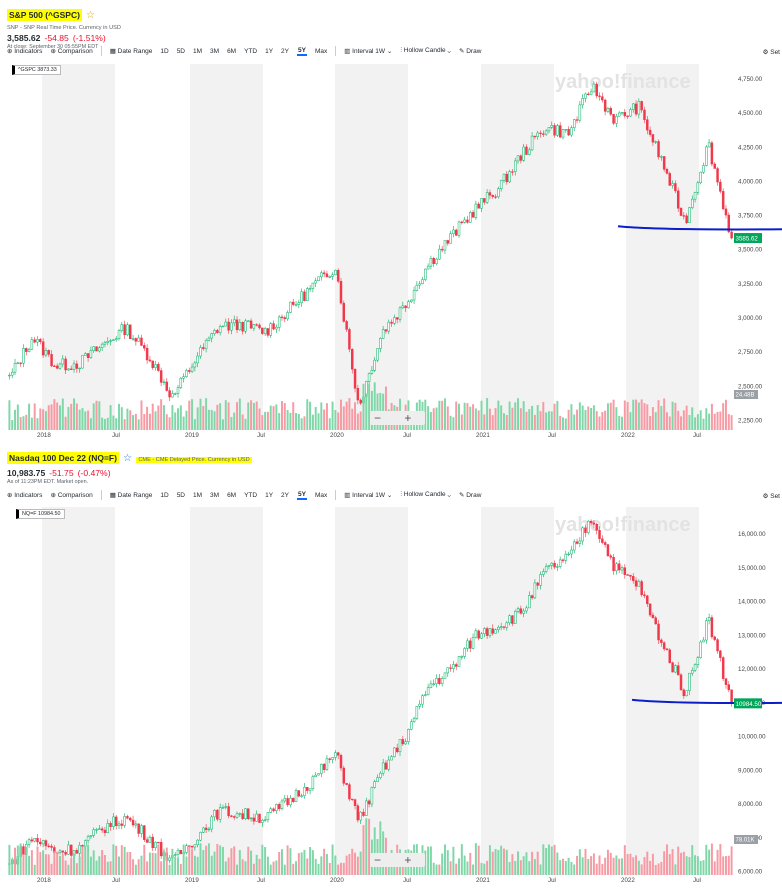  Describe the element at coordinates (101, 51) in the screenshot. I see `divider` at that location.